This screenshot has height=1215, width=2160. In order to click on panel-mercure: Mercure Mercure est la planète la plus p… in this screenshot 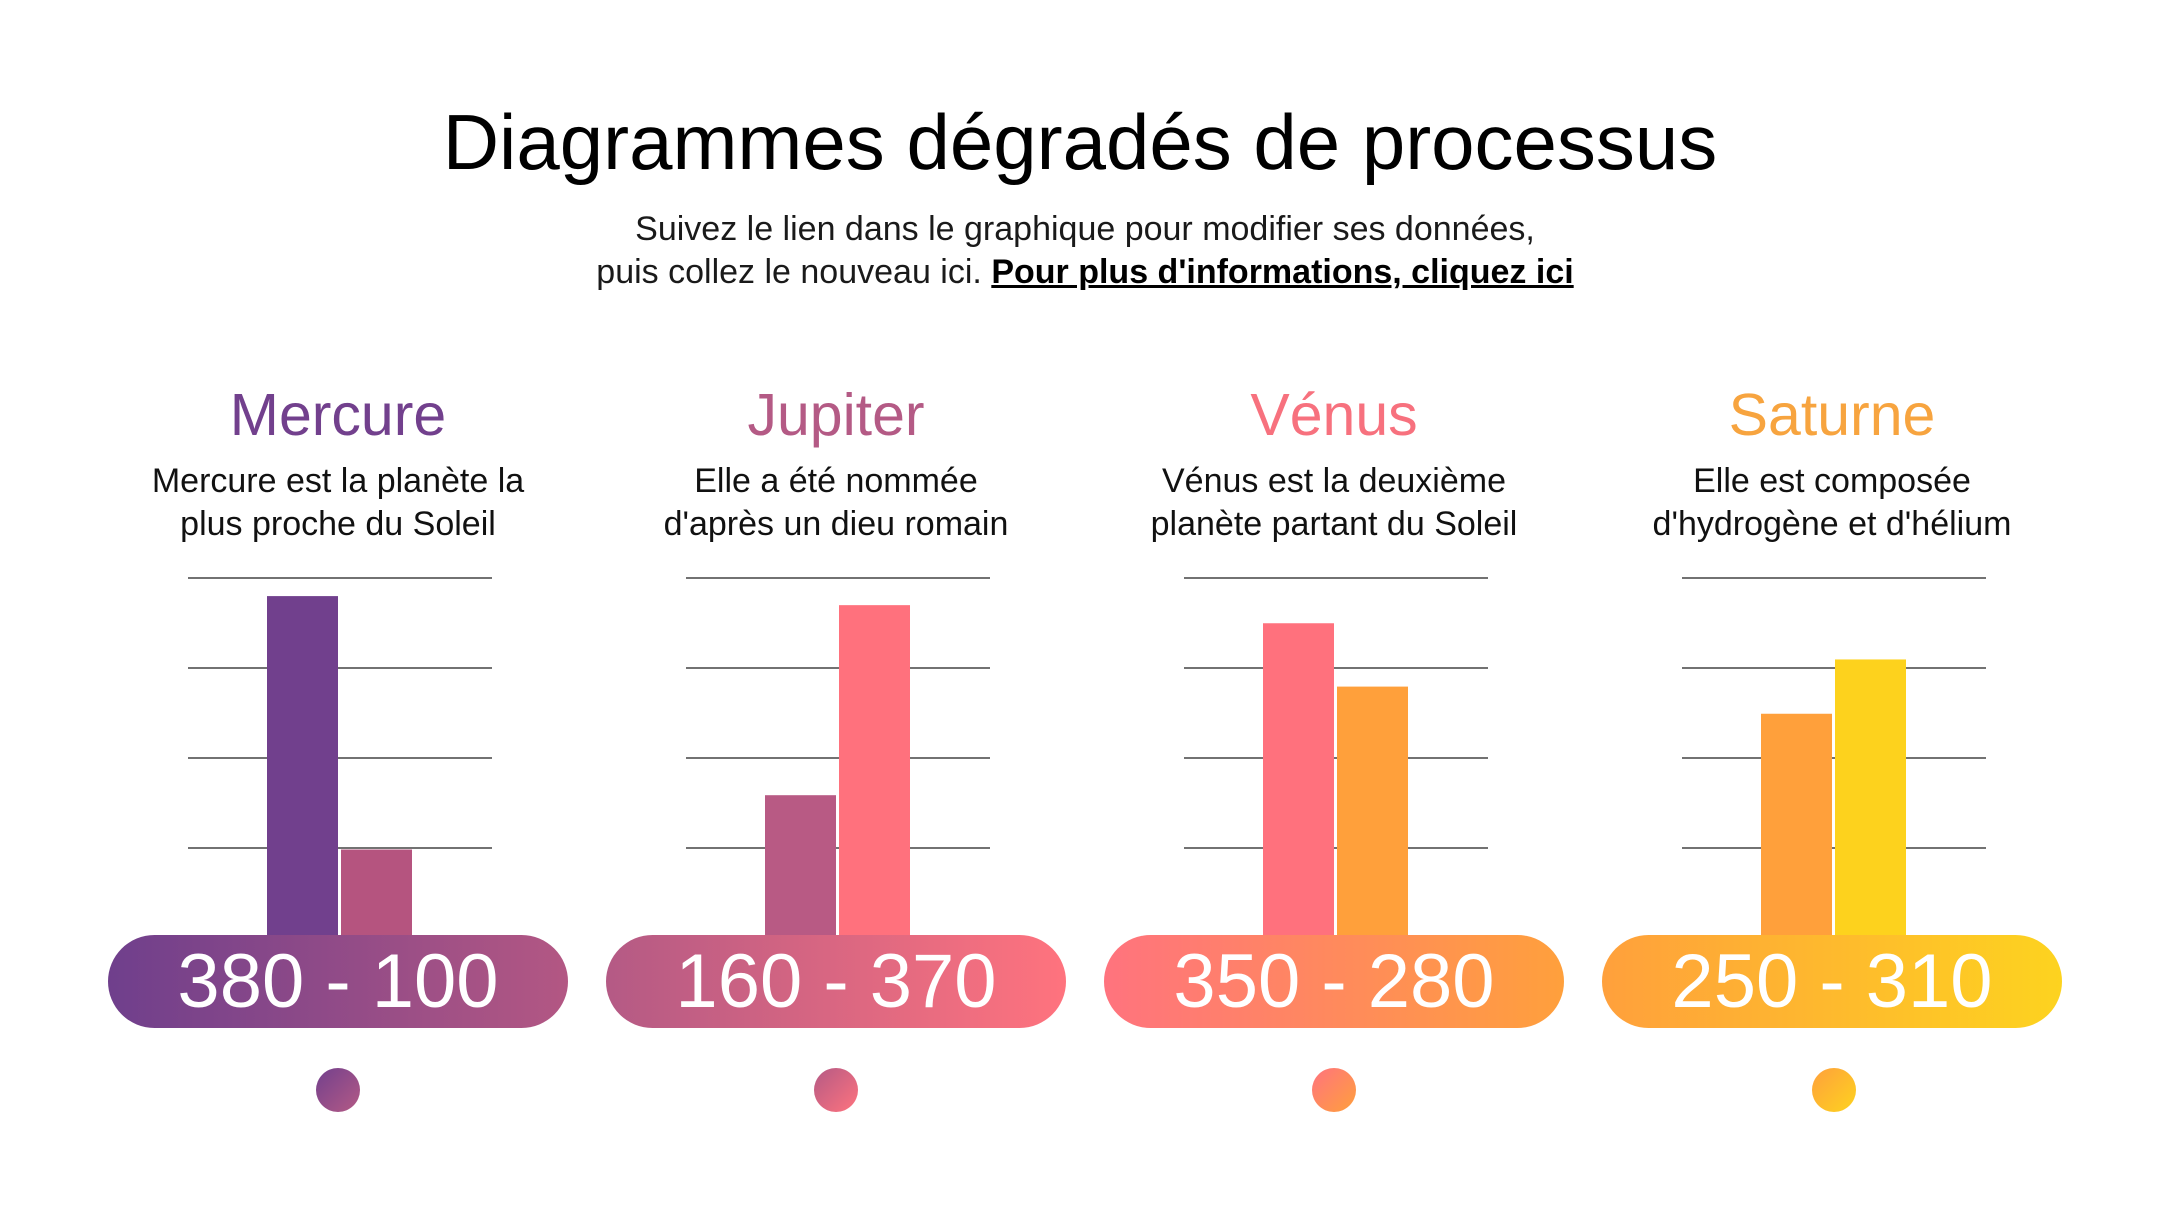, I will do `click(338, 705)`.